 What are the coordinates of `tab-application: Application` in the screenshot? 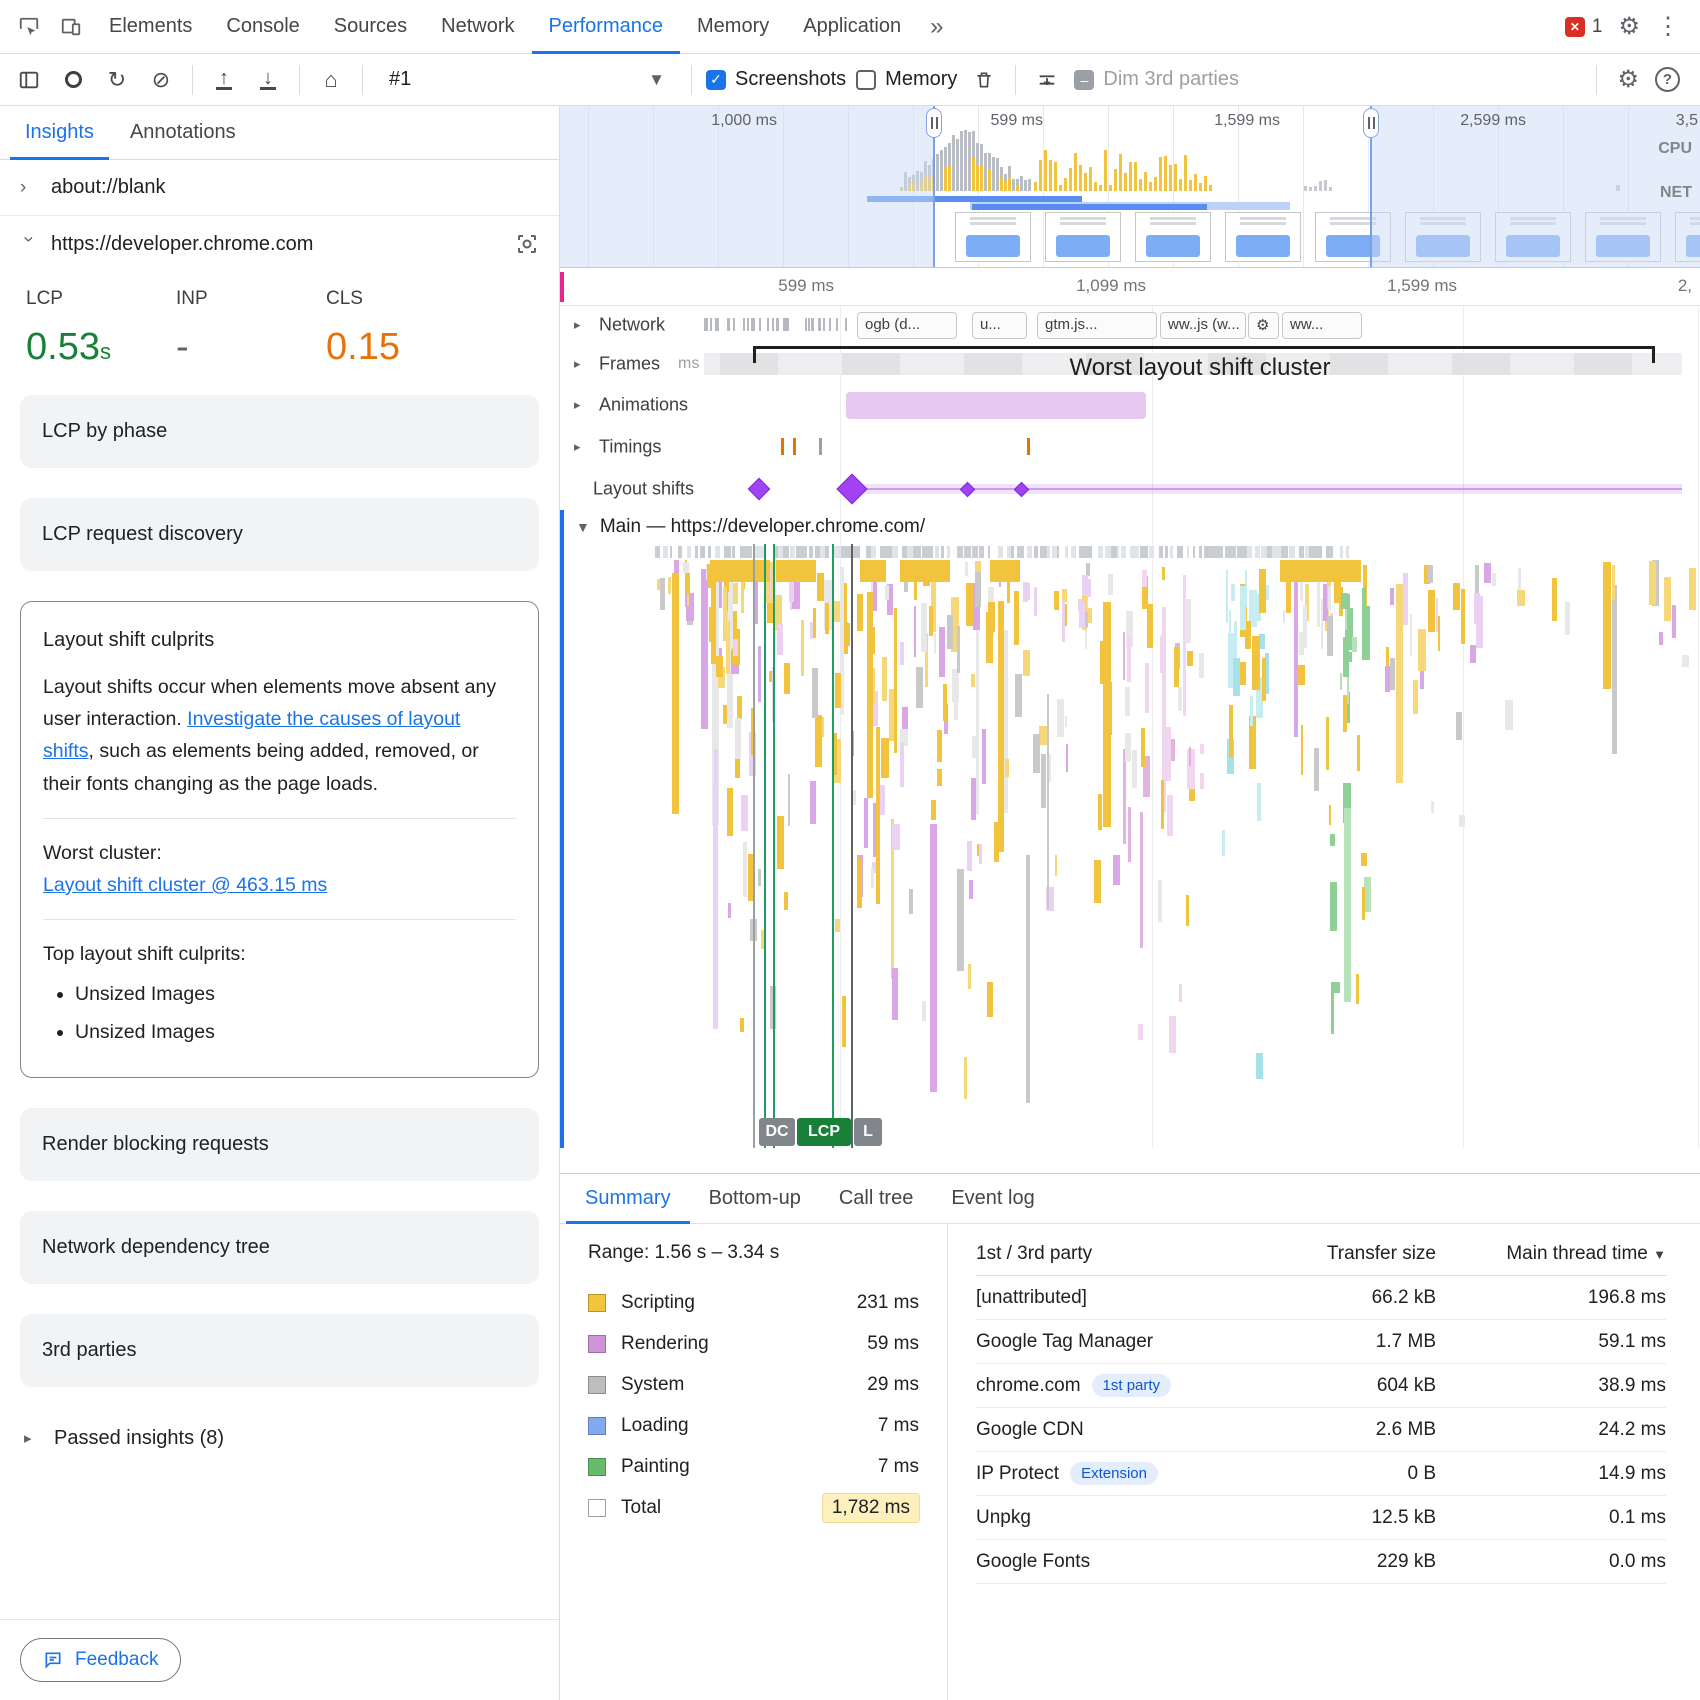 It's located at (852, 26).